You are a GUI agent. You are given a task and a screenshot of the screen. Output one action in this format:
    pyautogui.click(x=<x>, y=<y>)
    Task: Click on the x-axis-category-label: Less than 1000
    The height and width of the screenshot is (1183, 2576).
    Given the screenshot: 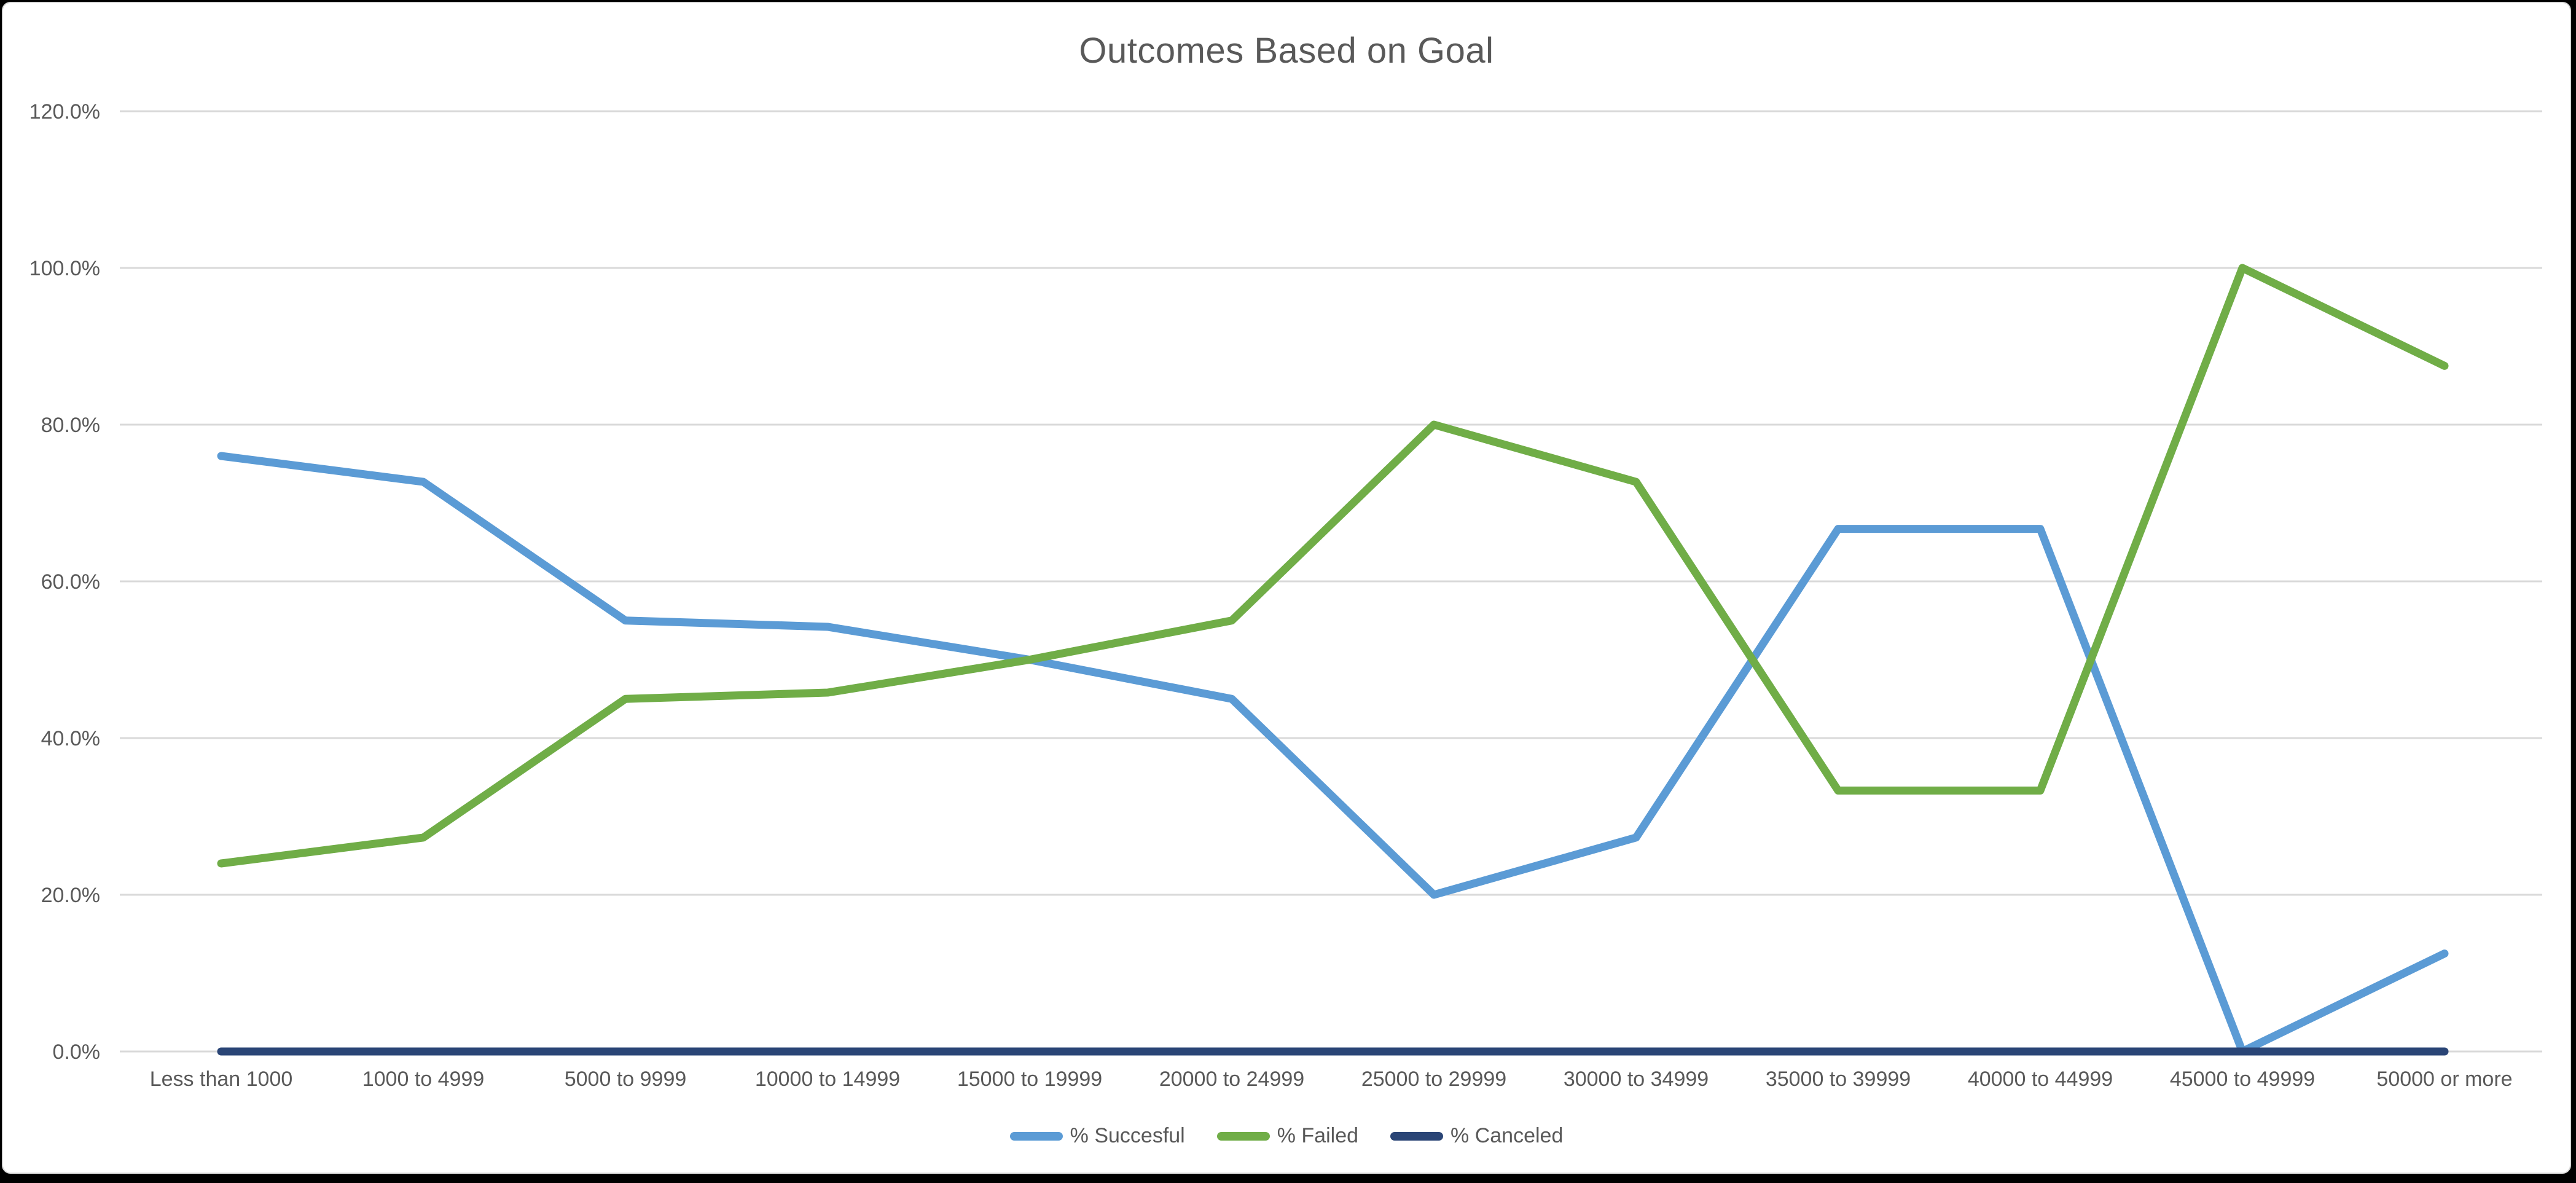 What is the action you would take?
    pyautogui.click(x=221, y=1079)
    